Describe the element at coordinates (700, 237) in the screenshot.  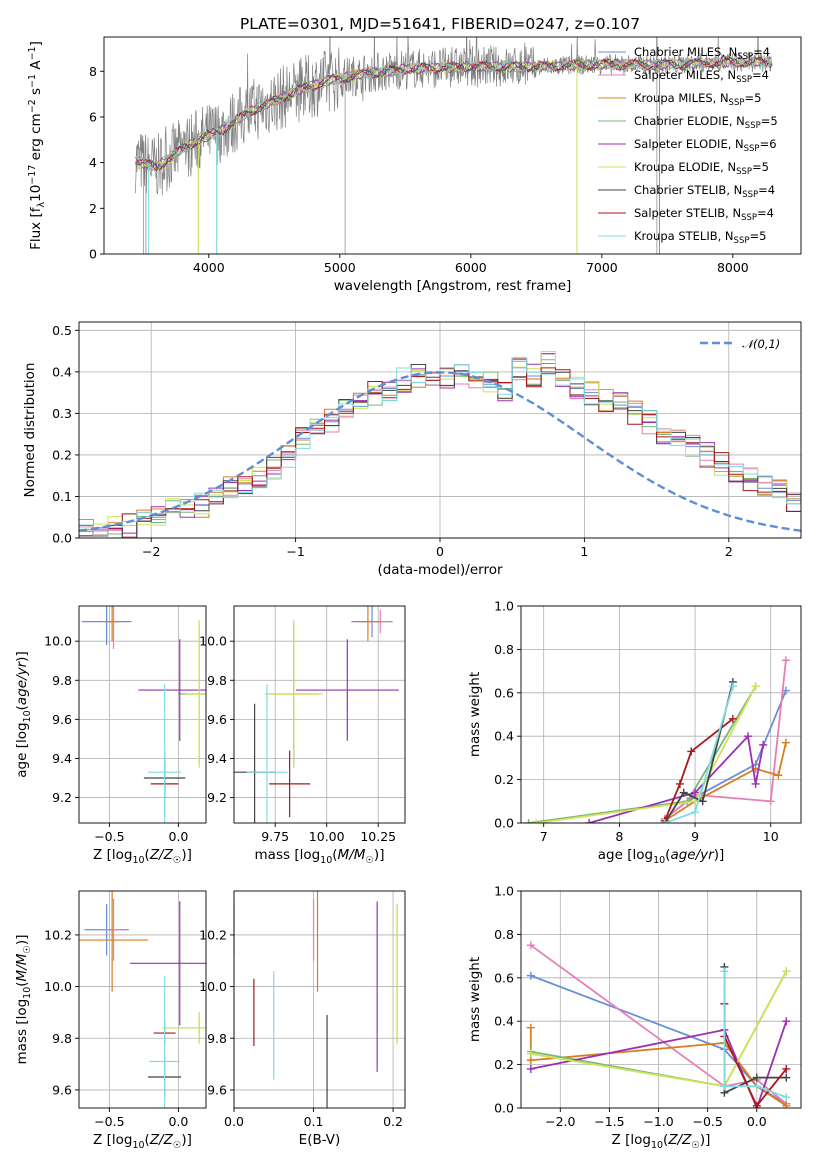
I see `legend-label: Kroupa STELIB, NSSP=5` at that location.